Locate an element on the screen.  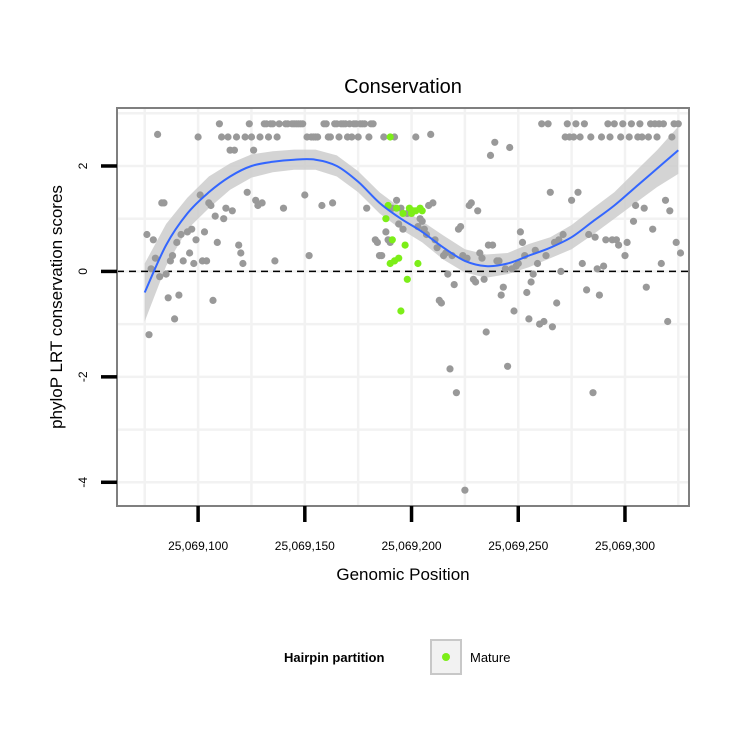
y-tick-label: 0 is located at coordinates (83, 271).